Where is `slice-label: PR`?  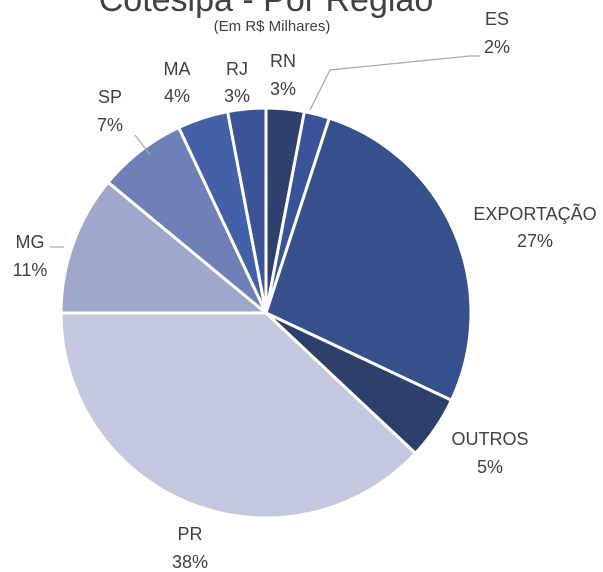
slice-label: PR is located at coordinates (189, 534).